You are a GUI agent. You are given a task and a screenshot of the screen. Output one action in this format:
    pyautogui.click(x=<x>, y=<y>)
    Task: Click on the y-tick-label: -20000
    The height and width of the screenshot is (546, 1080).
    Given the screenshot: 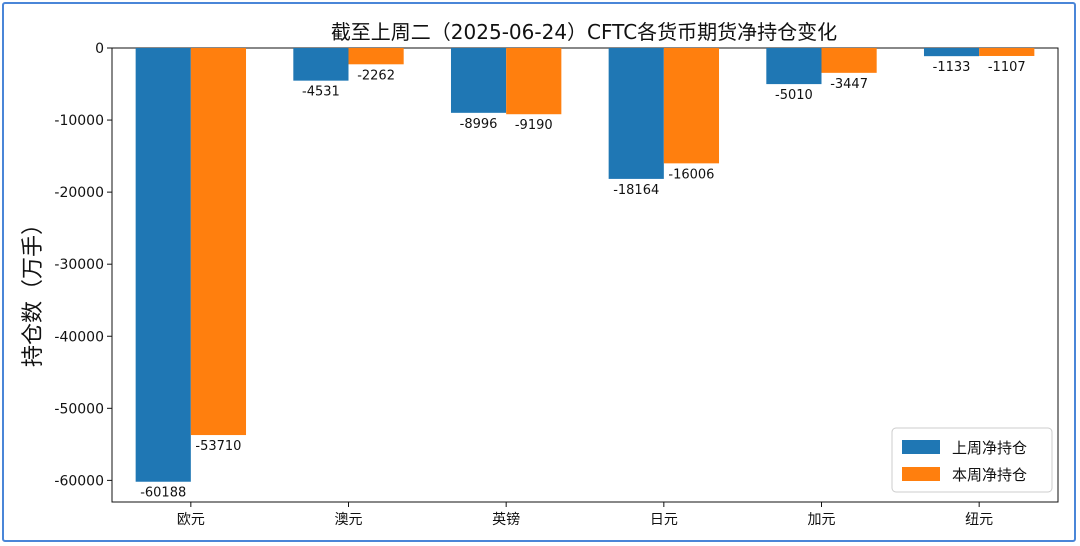 What is the action you would take?
    pyautogui.click(x=79, y=193)
    